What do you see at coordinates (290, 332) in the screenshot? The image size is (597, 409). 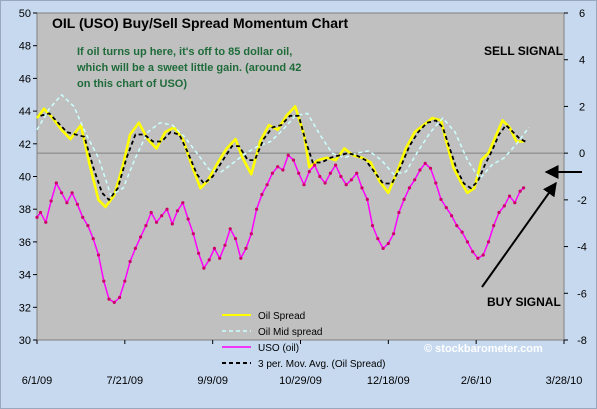 I see `legend-label-oil-mid-spread: Oil Mid spread` at bounding box center [290, 332].